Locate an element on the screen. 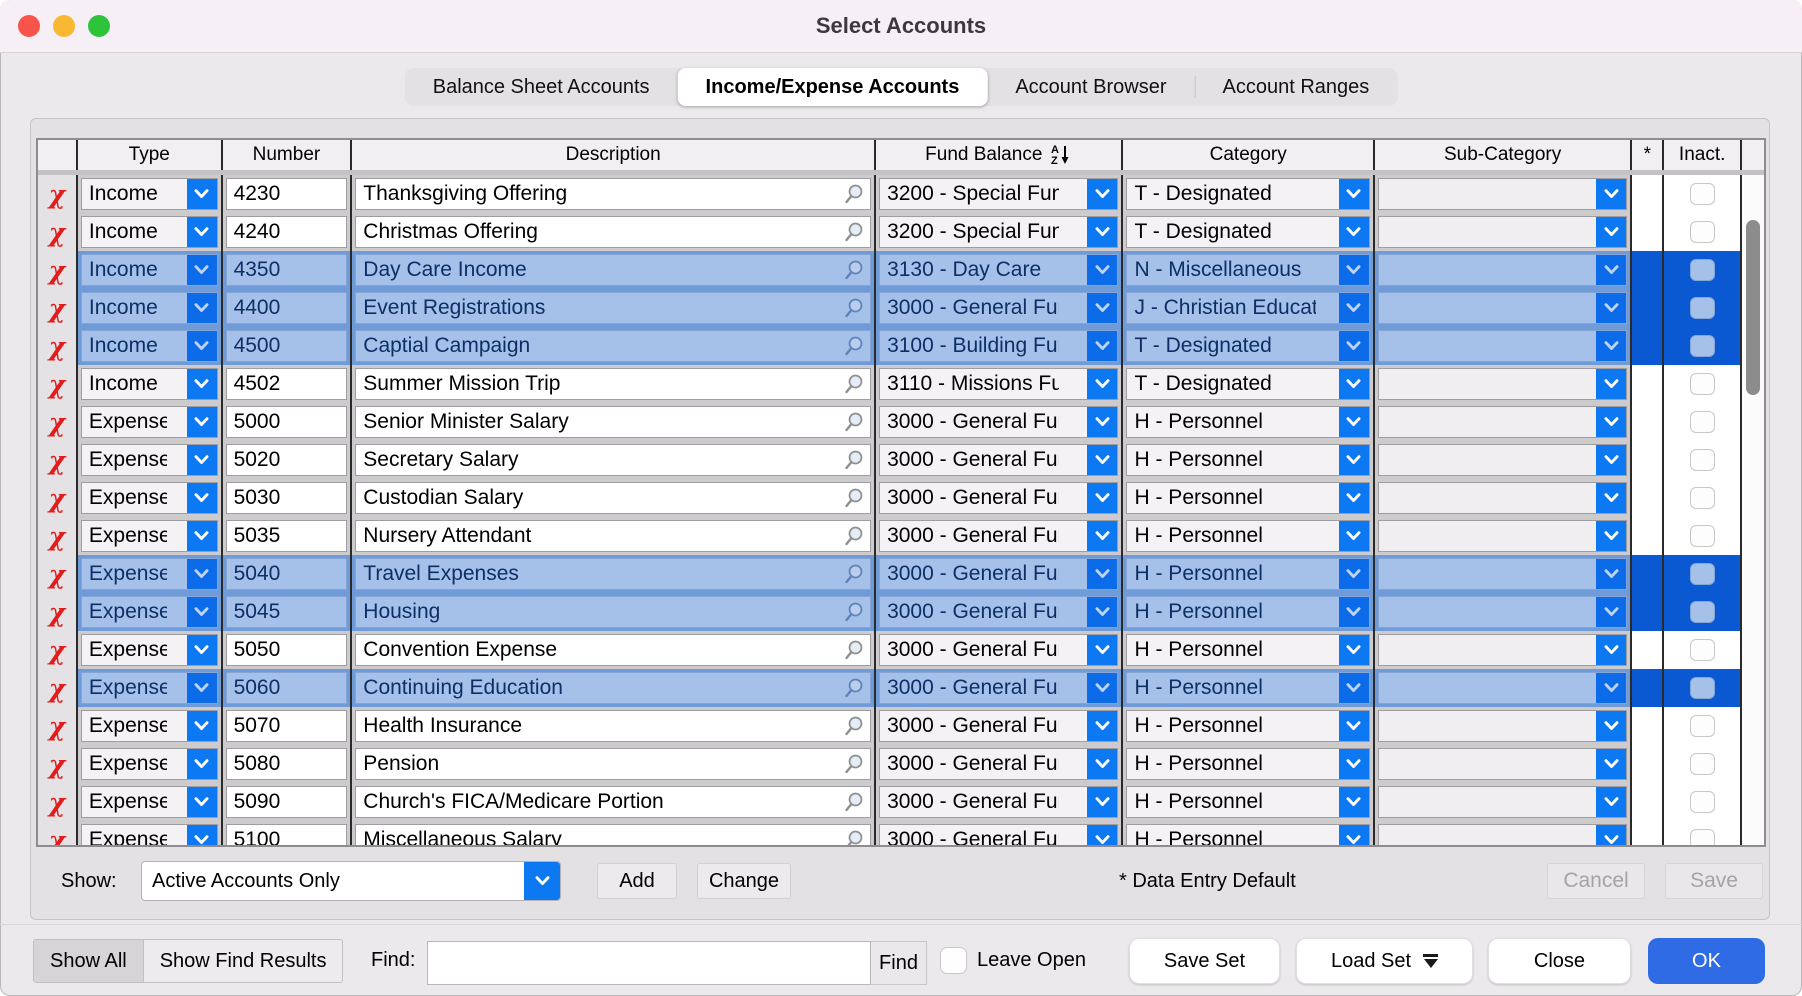  fund-balance-dropdown: 3110 - Missions Fund is located at coordinates (999, 384).